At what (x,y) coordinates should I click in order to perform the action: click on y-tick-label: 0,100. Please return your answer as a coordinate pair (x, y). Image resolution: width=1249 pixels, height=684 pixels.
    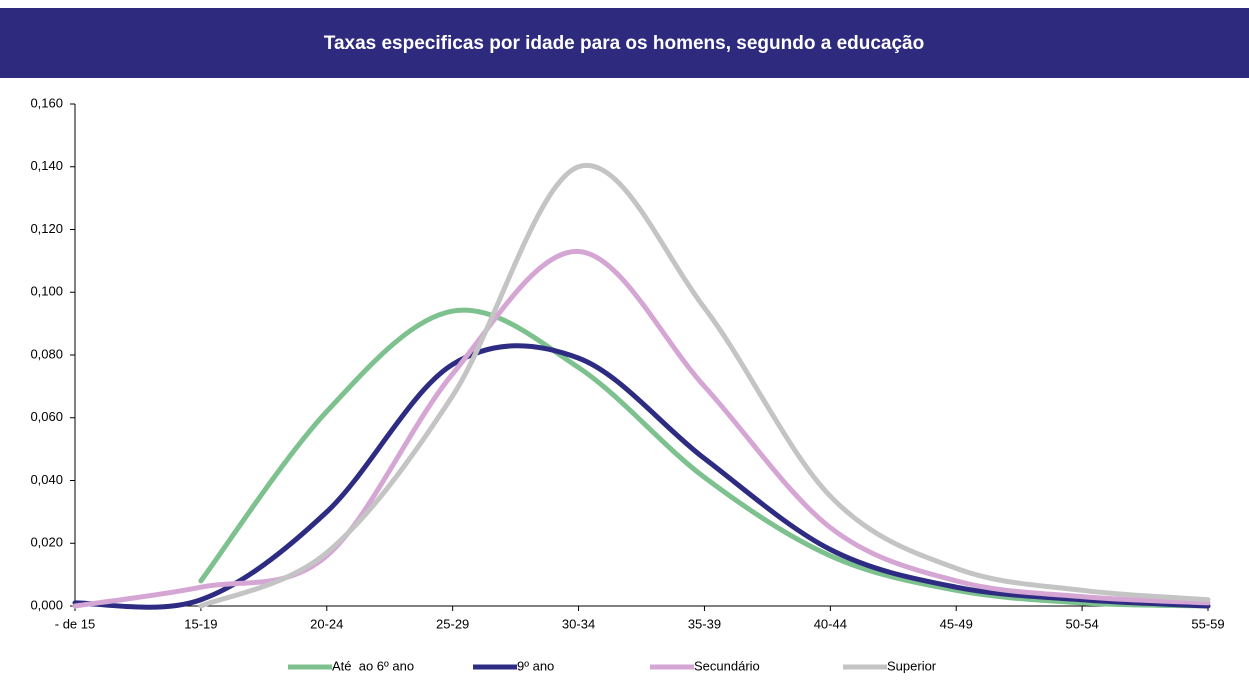
    Looking at the image, I should click on (46, 291).